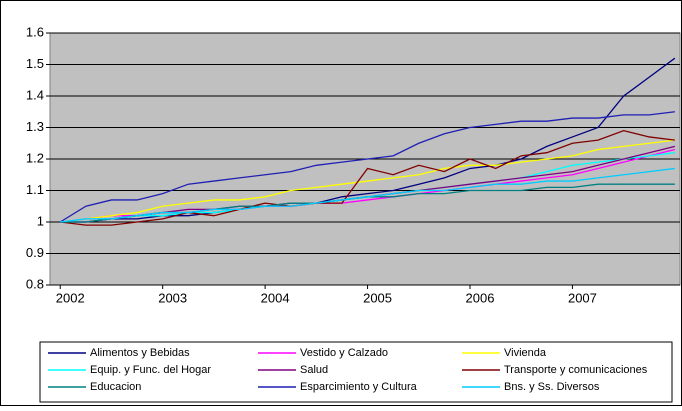 This screenshot has width=682, height=411. What do you see at coordinates (576, 370) in the screenshot?
I see `legend-label: Transporte y comunicaciones` at bounding box center [576, 370].